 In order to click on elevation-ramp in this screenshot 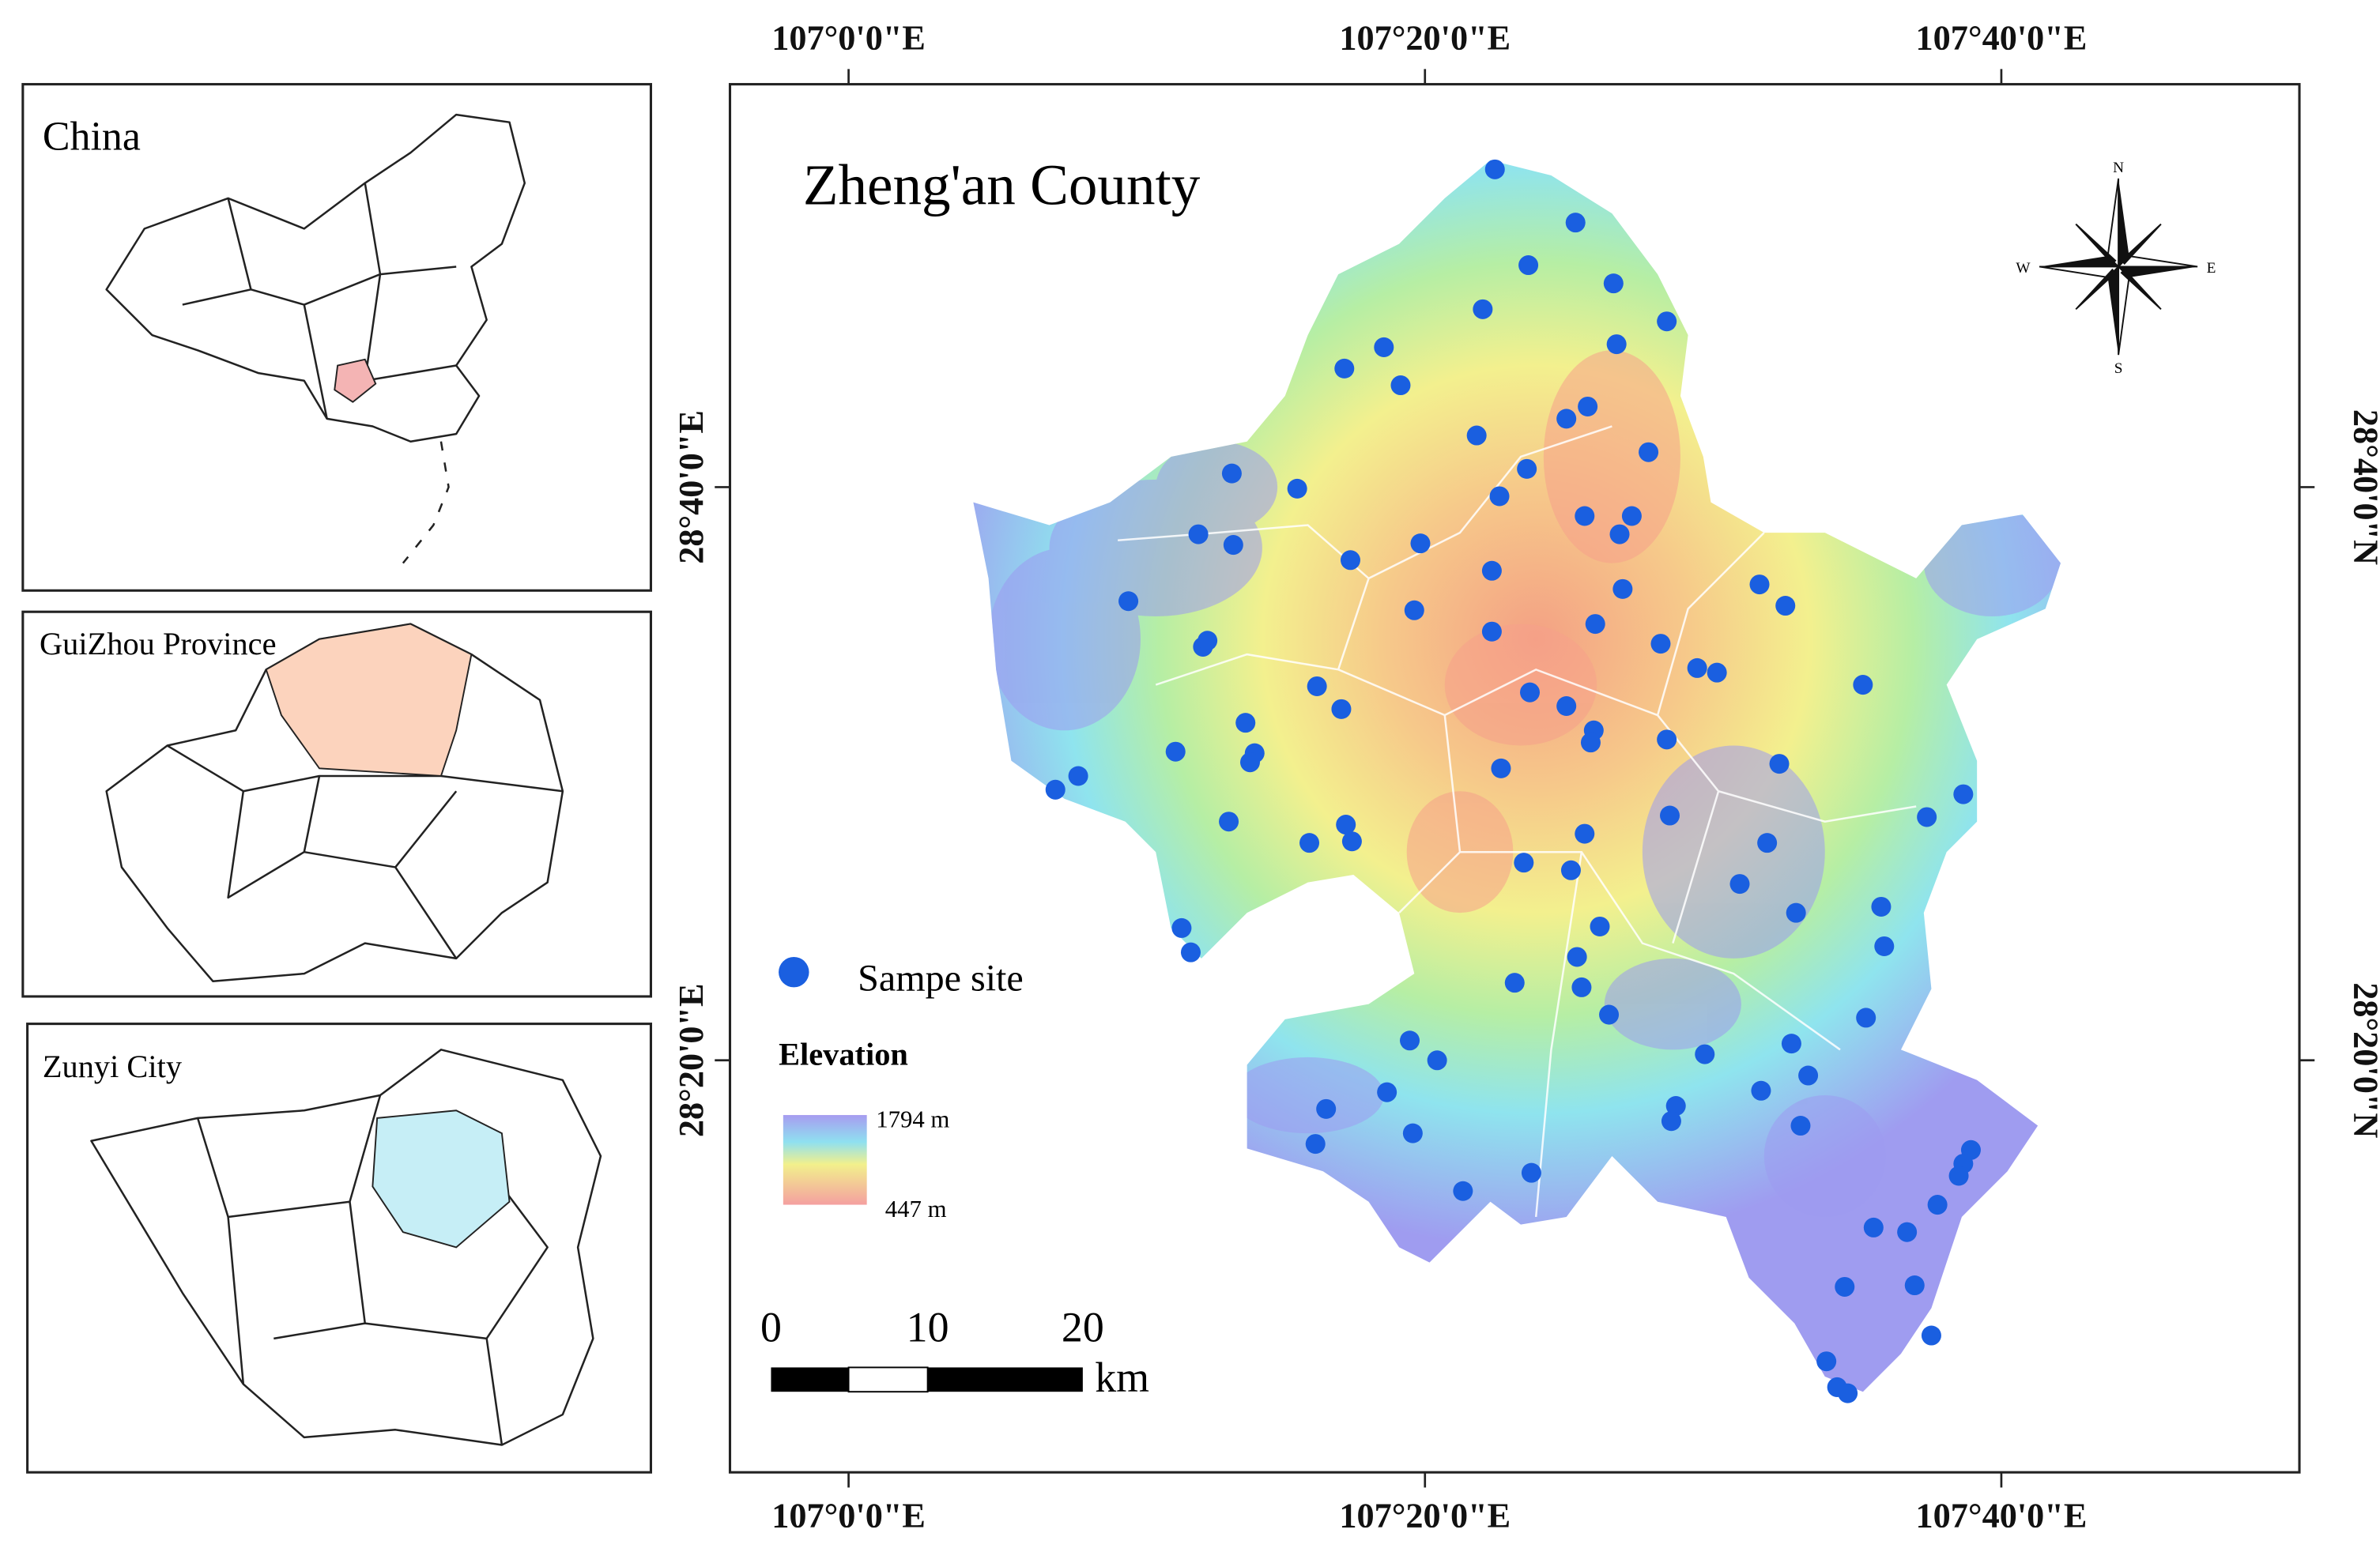, I will do `click(825, 1160)`.